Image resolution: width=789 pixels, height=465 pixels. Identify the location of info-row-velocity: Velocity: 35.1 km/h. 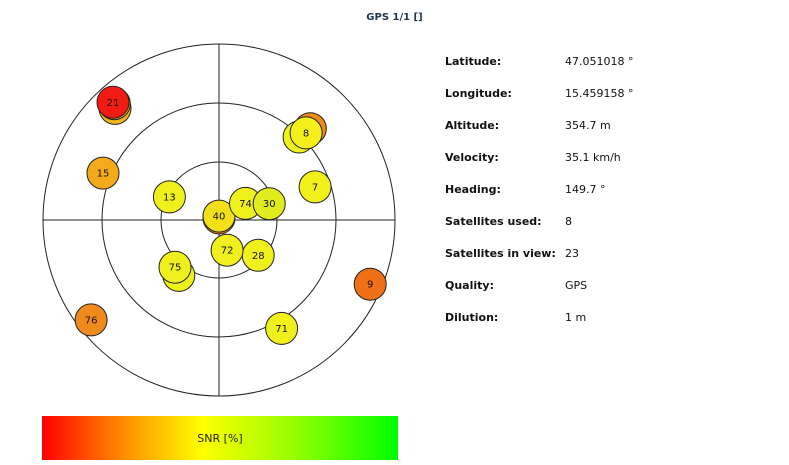
(610, 167).